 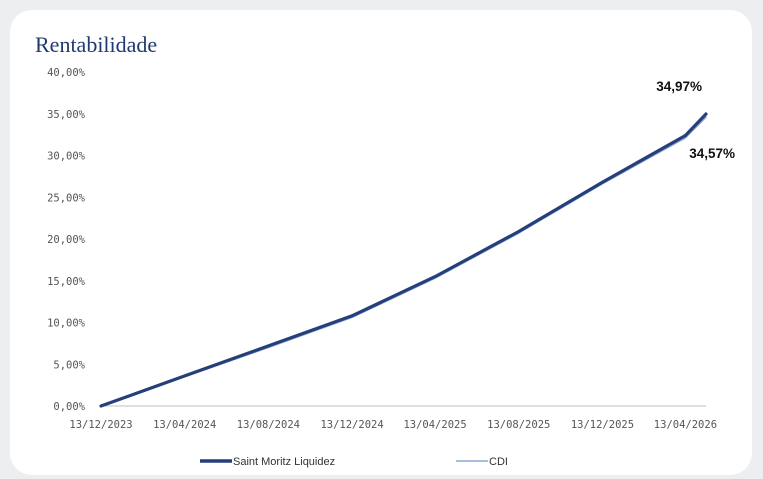 I want to click on legend-label-cdi: CDI, so click(x=498, y=462).